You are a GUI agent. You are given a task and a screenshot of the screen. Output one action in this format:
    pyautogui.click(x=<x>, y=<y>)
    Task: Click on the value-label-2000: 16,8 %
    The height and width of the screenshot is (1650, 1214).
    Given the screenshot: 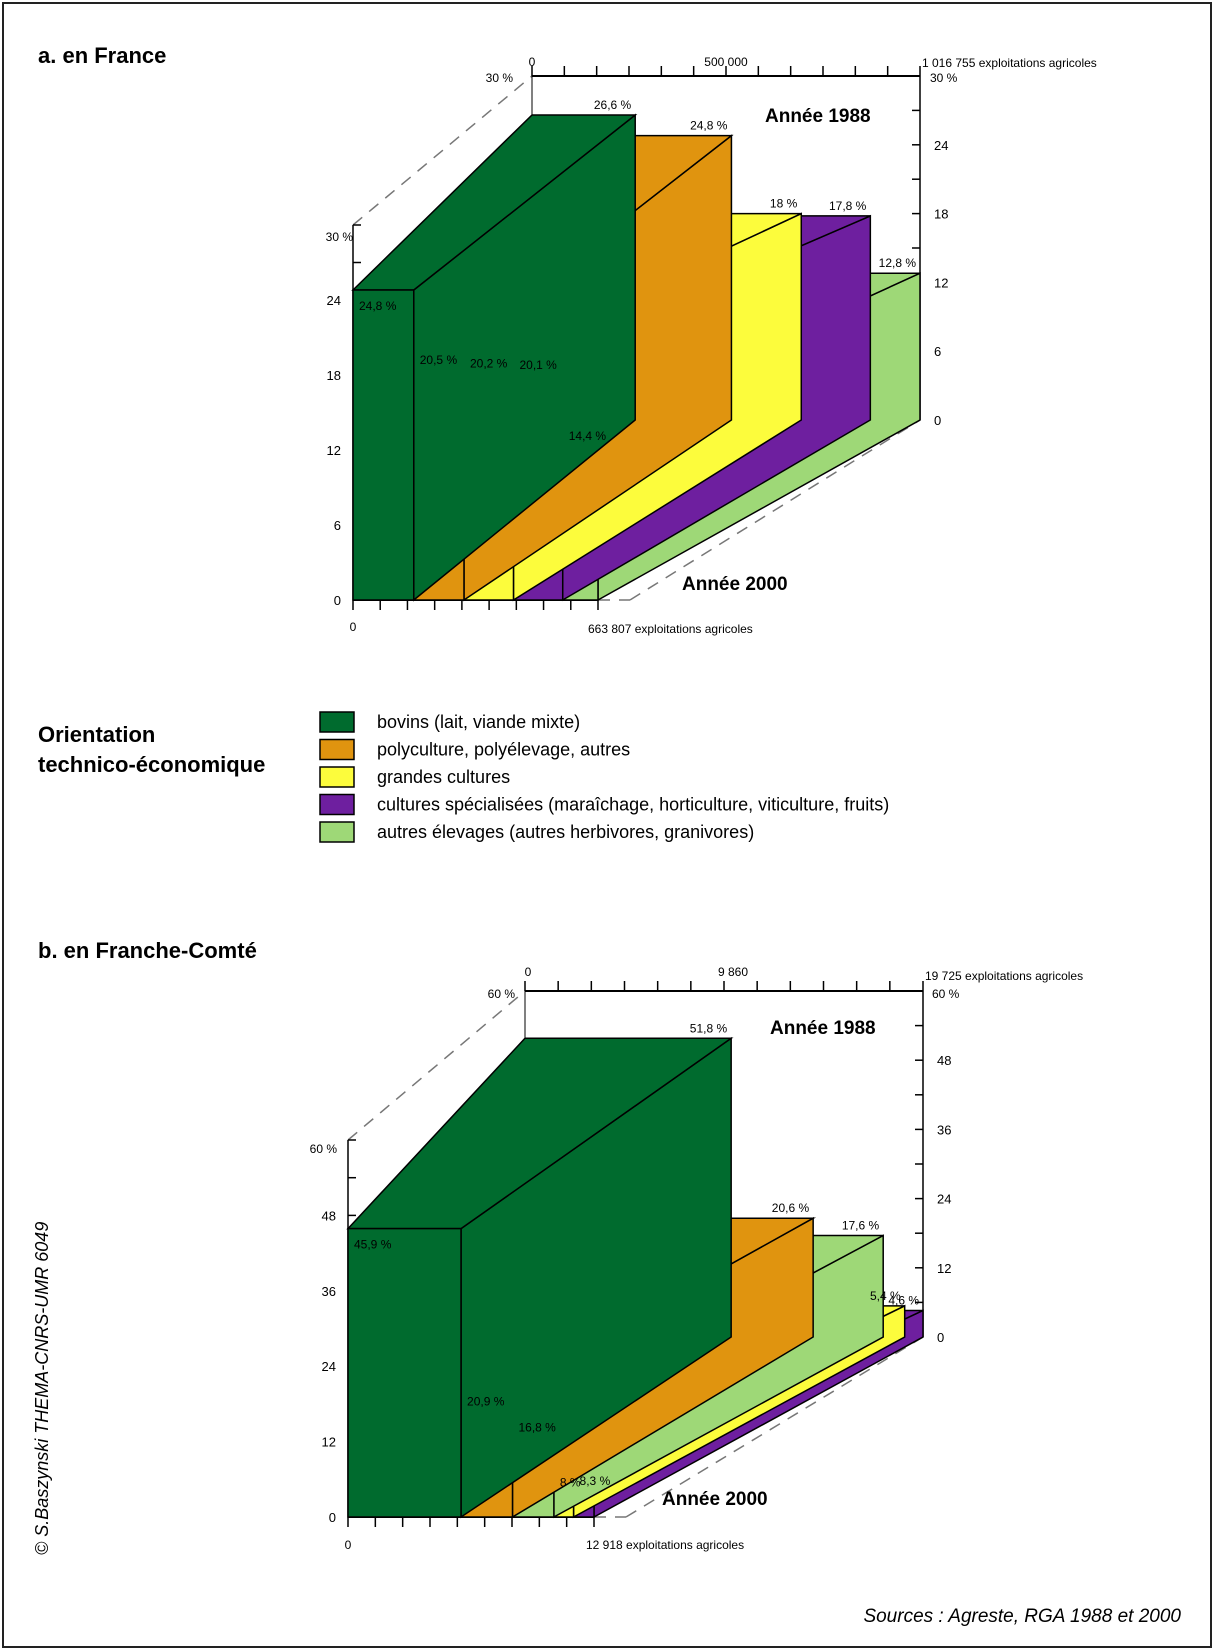 What is the action you would take?
    pyautogui.click(x=537, y=1427)
    